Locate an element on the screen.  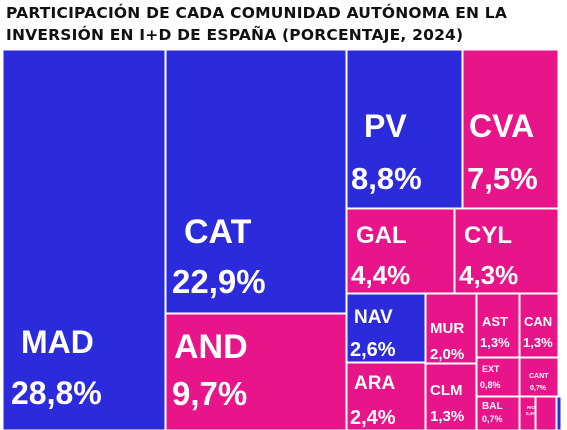
tile-value-cant: 0,7% is located at coordinates (538, 388).